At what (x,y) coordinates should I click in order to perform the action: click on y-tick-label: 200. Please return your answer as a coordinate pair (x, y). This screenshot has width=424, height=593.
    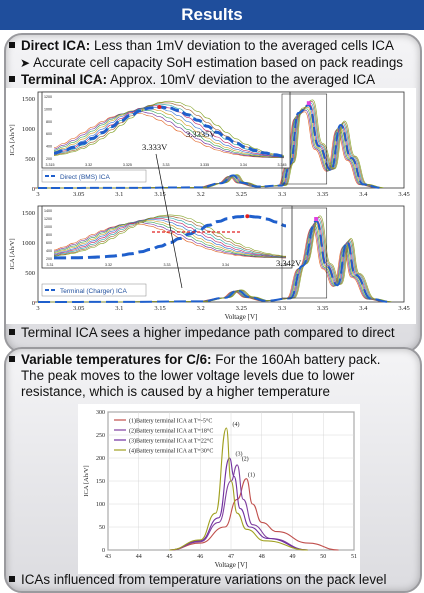
    Looking at the image, I should click on (100, 459).